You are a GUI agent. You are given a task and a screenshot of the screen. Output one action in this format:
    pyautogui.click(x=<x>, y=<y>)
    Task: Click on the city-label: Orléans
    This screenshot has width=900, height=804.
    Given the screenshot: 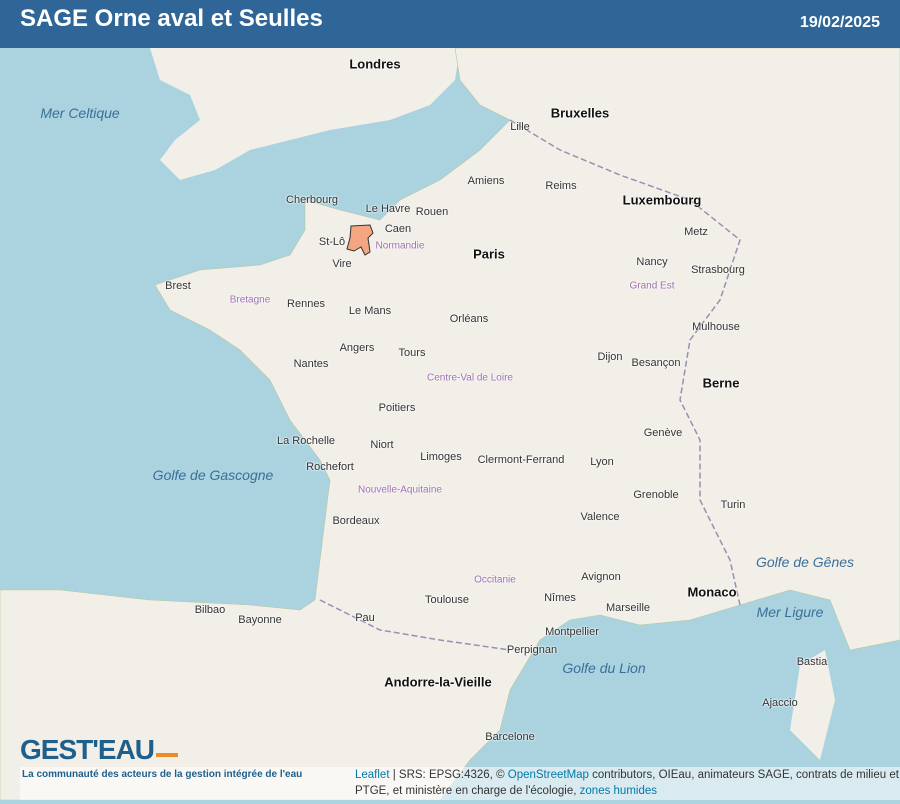 What is the action you would take?
    pyautogui.click(x=469, y=319)
    